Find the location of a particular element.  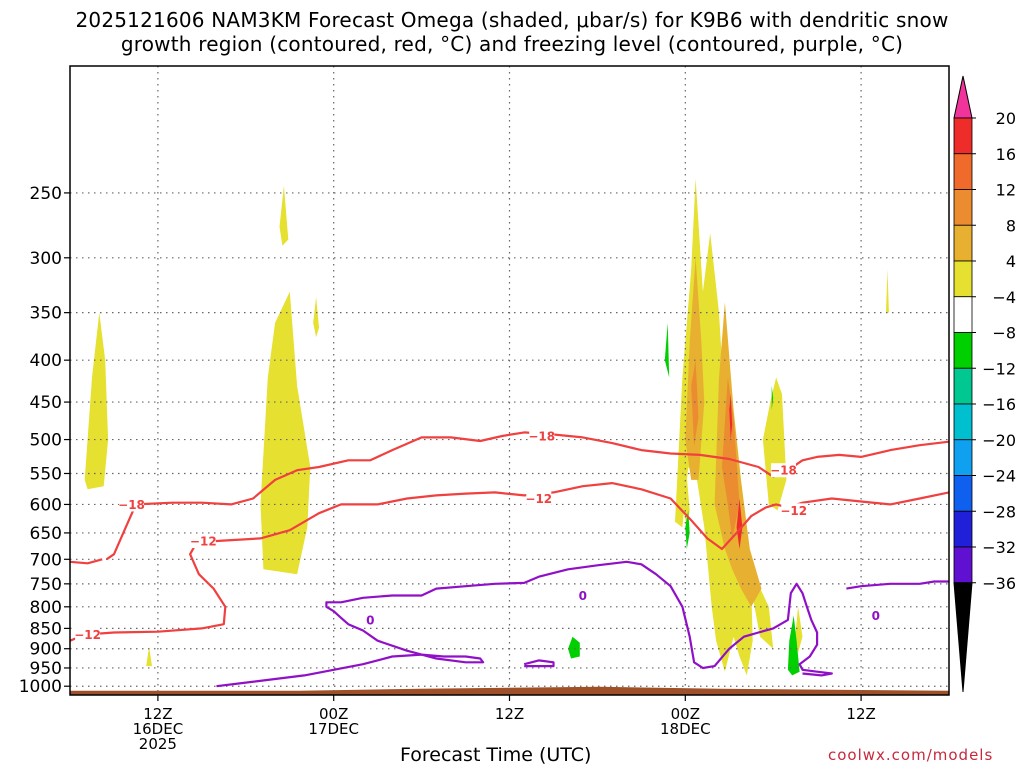

x-tick-label-60-0: 12Z is located at coordinates (860, 714).